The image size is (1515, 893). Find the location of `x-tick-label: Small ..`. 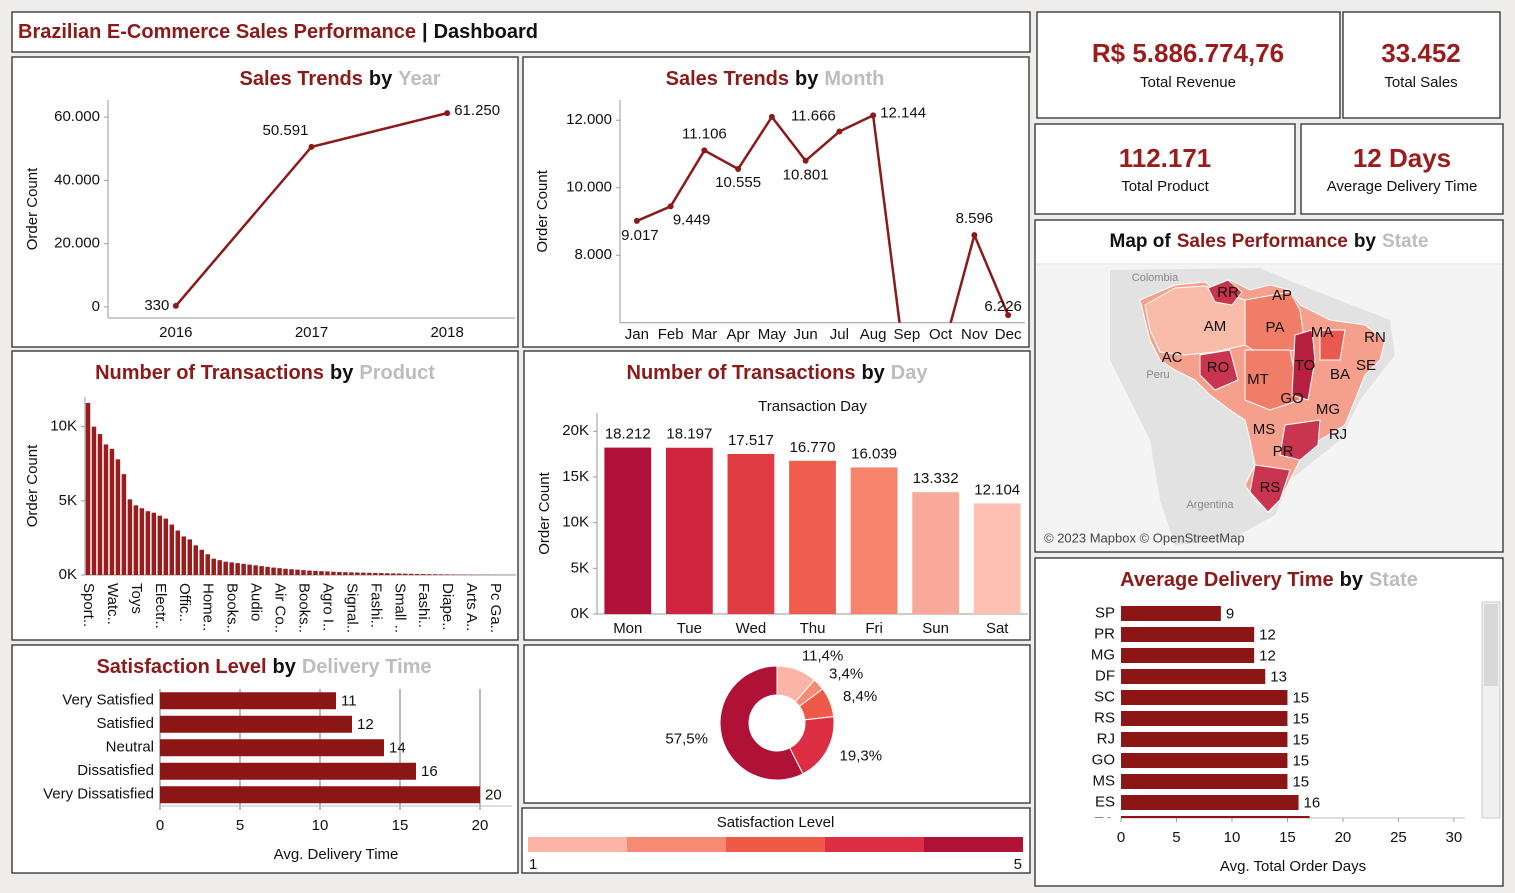

x-tick-label: Small .. is located at coordinates (399, 608).